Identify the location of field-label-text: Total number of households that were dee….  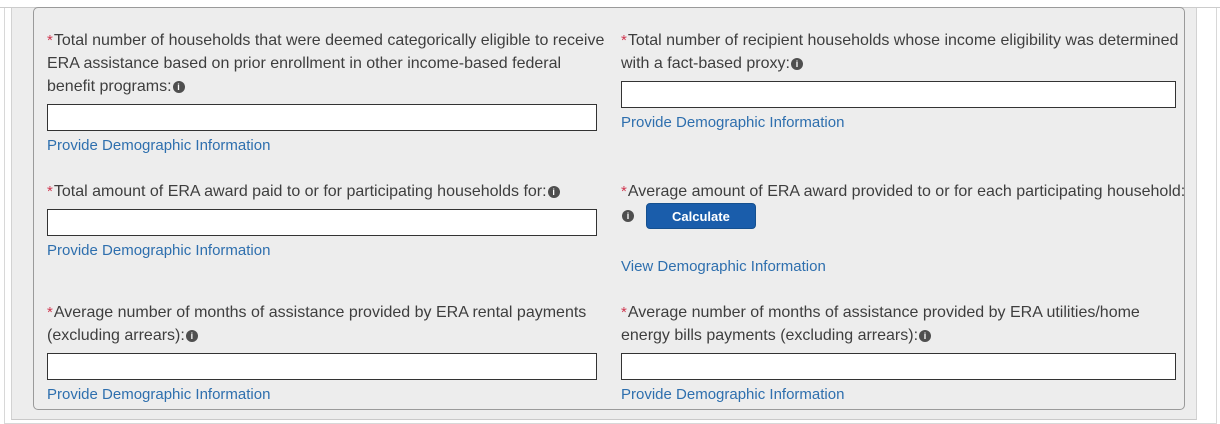
(326, 63).